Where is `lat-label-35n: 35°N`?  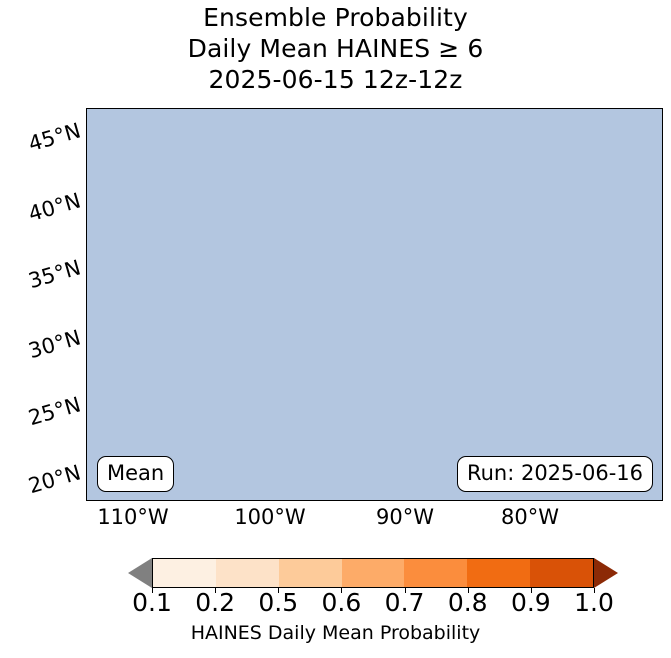
lat-label-35n: 35°N is located at coordinates (54, 274).